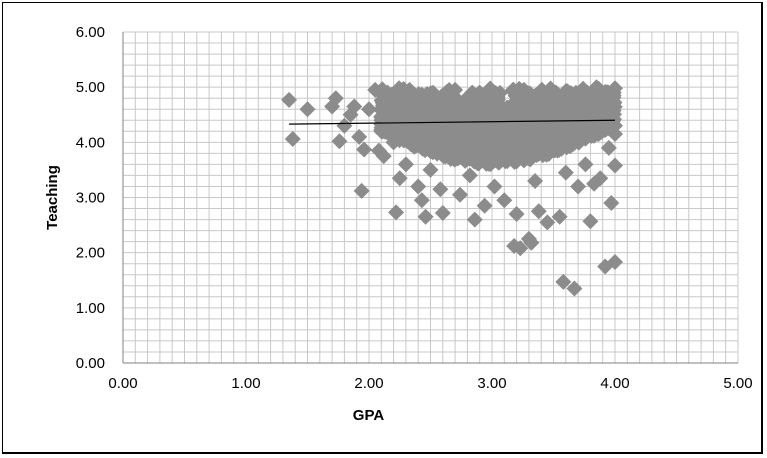 This screenshot has width=767, height=458. Describe the element at coordinates (368, 383) in the screenshot. I see `x-tick-label: 2.00` at that location.